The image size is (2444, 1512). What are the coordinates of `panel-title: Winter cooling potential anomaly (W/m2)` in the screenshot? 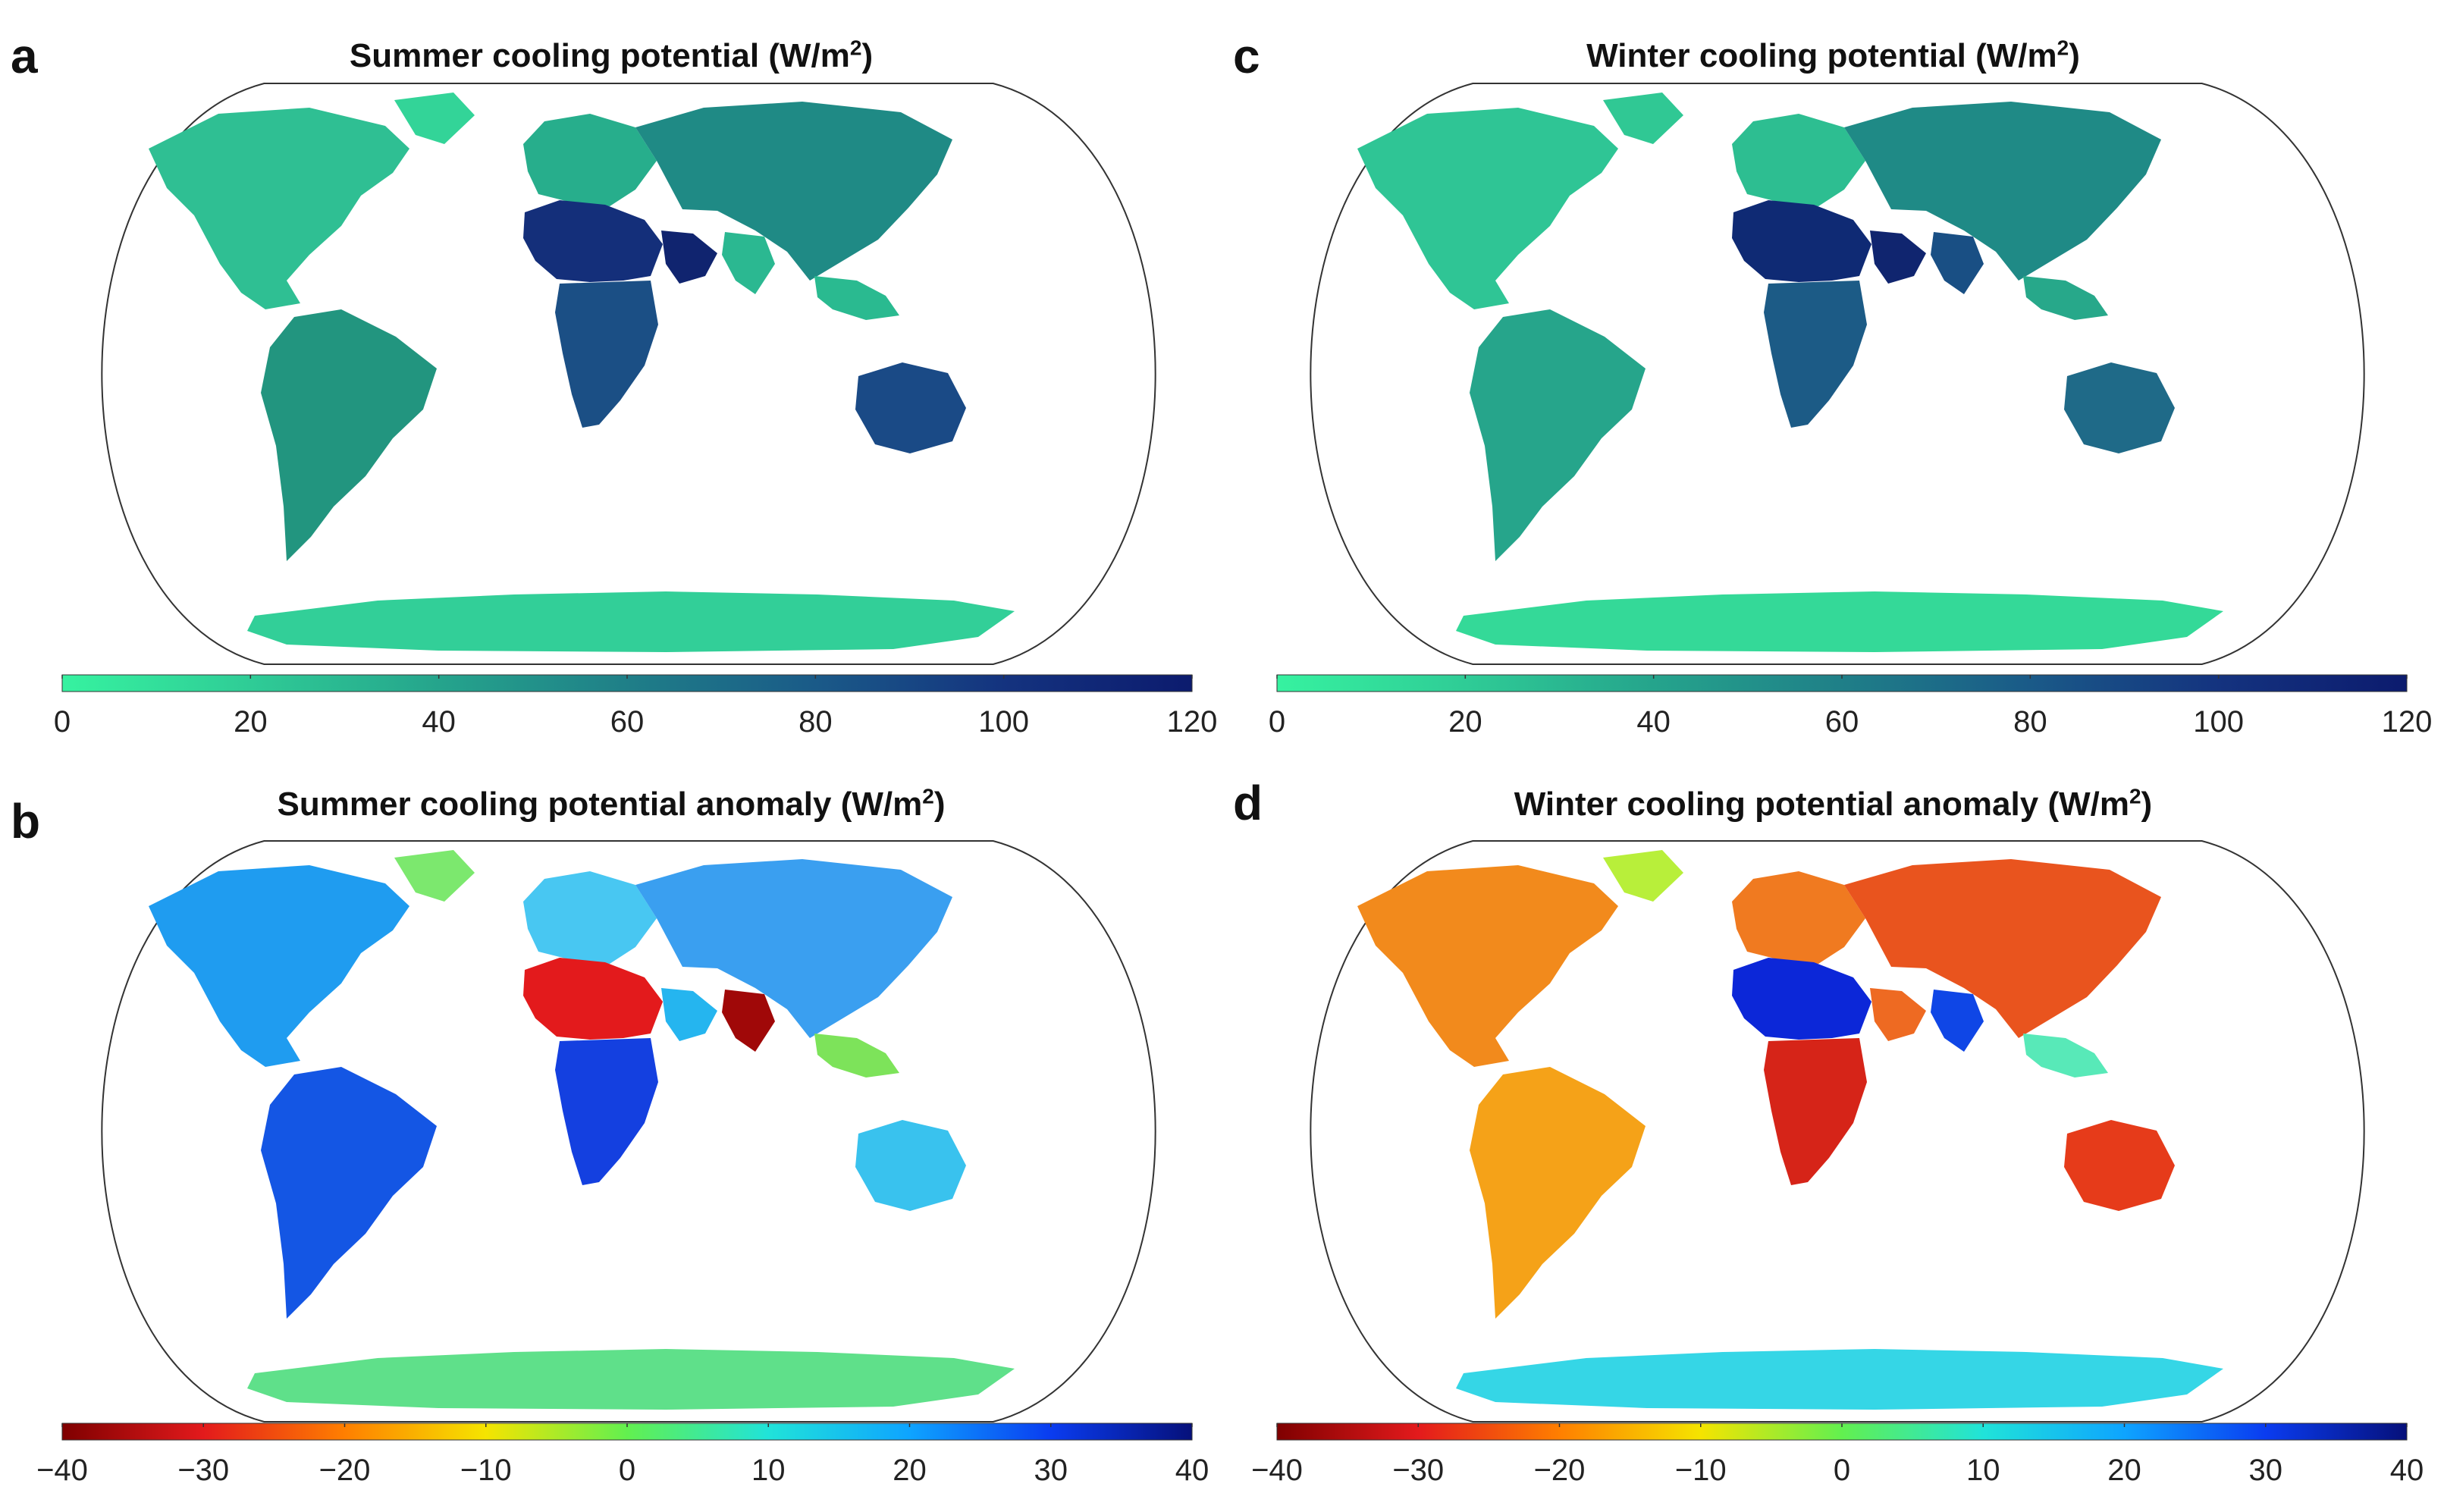 It's located at (1833, 803).